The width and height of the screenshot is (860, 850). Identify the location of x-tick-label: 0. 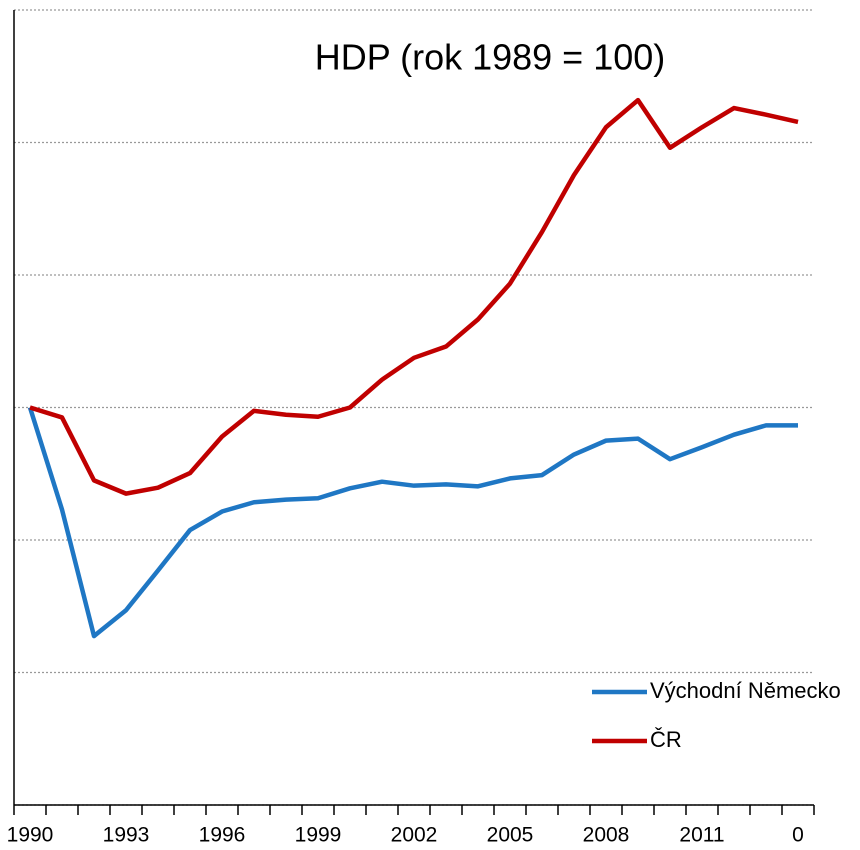
(798, 835).